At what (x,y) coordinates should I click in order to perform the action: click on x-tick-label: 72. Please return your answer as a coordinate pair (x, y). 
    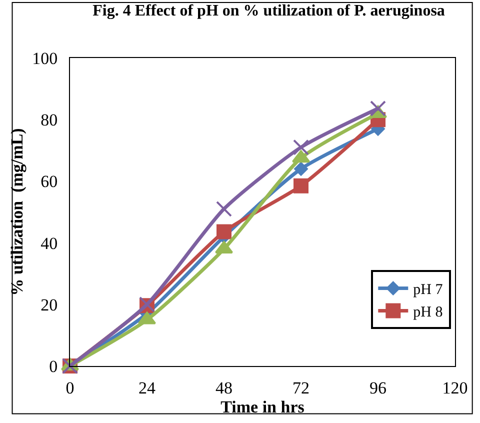
    Looking at the image, I should click on (301, 388).